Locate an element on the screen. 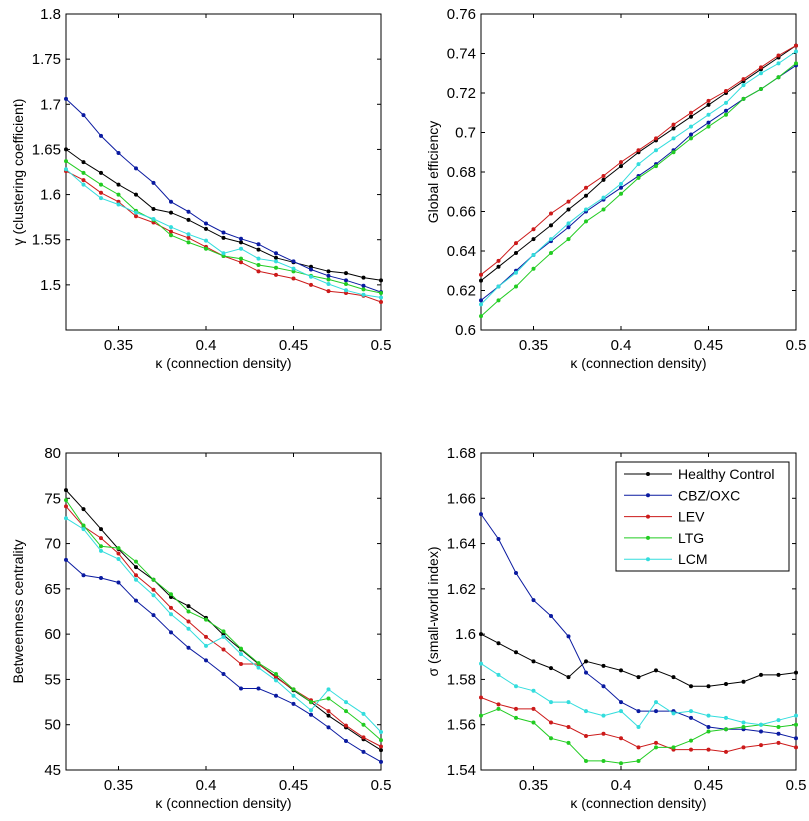 The image size is (809, 821). series-healthy-control is located at coordinates (638, 163).